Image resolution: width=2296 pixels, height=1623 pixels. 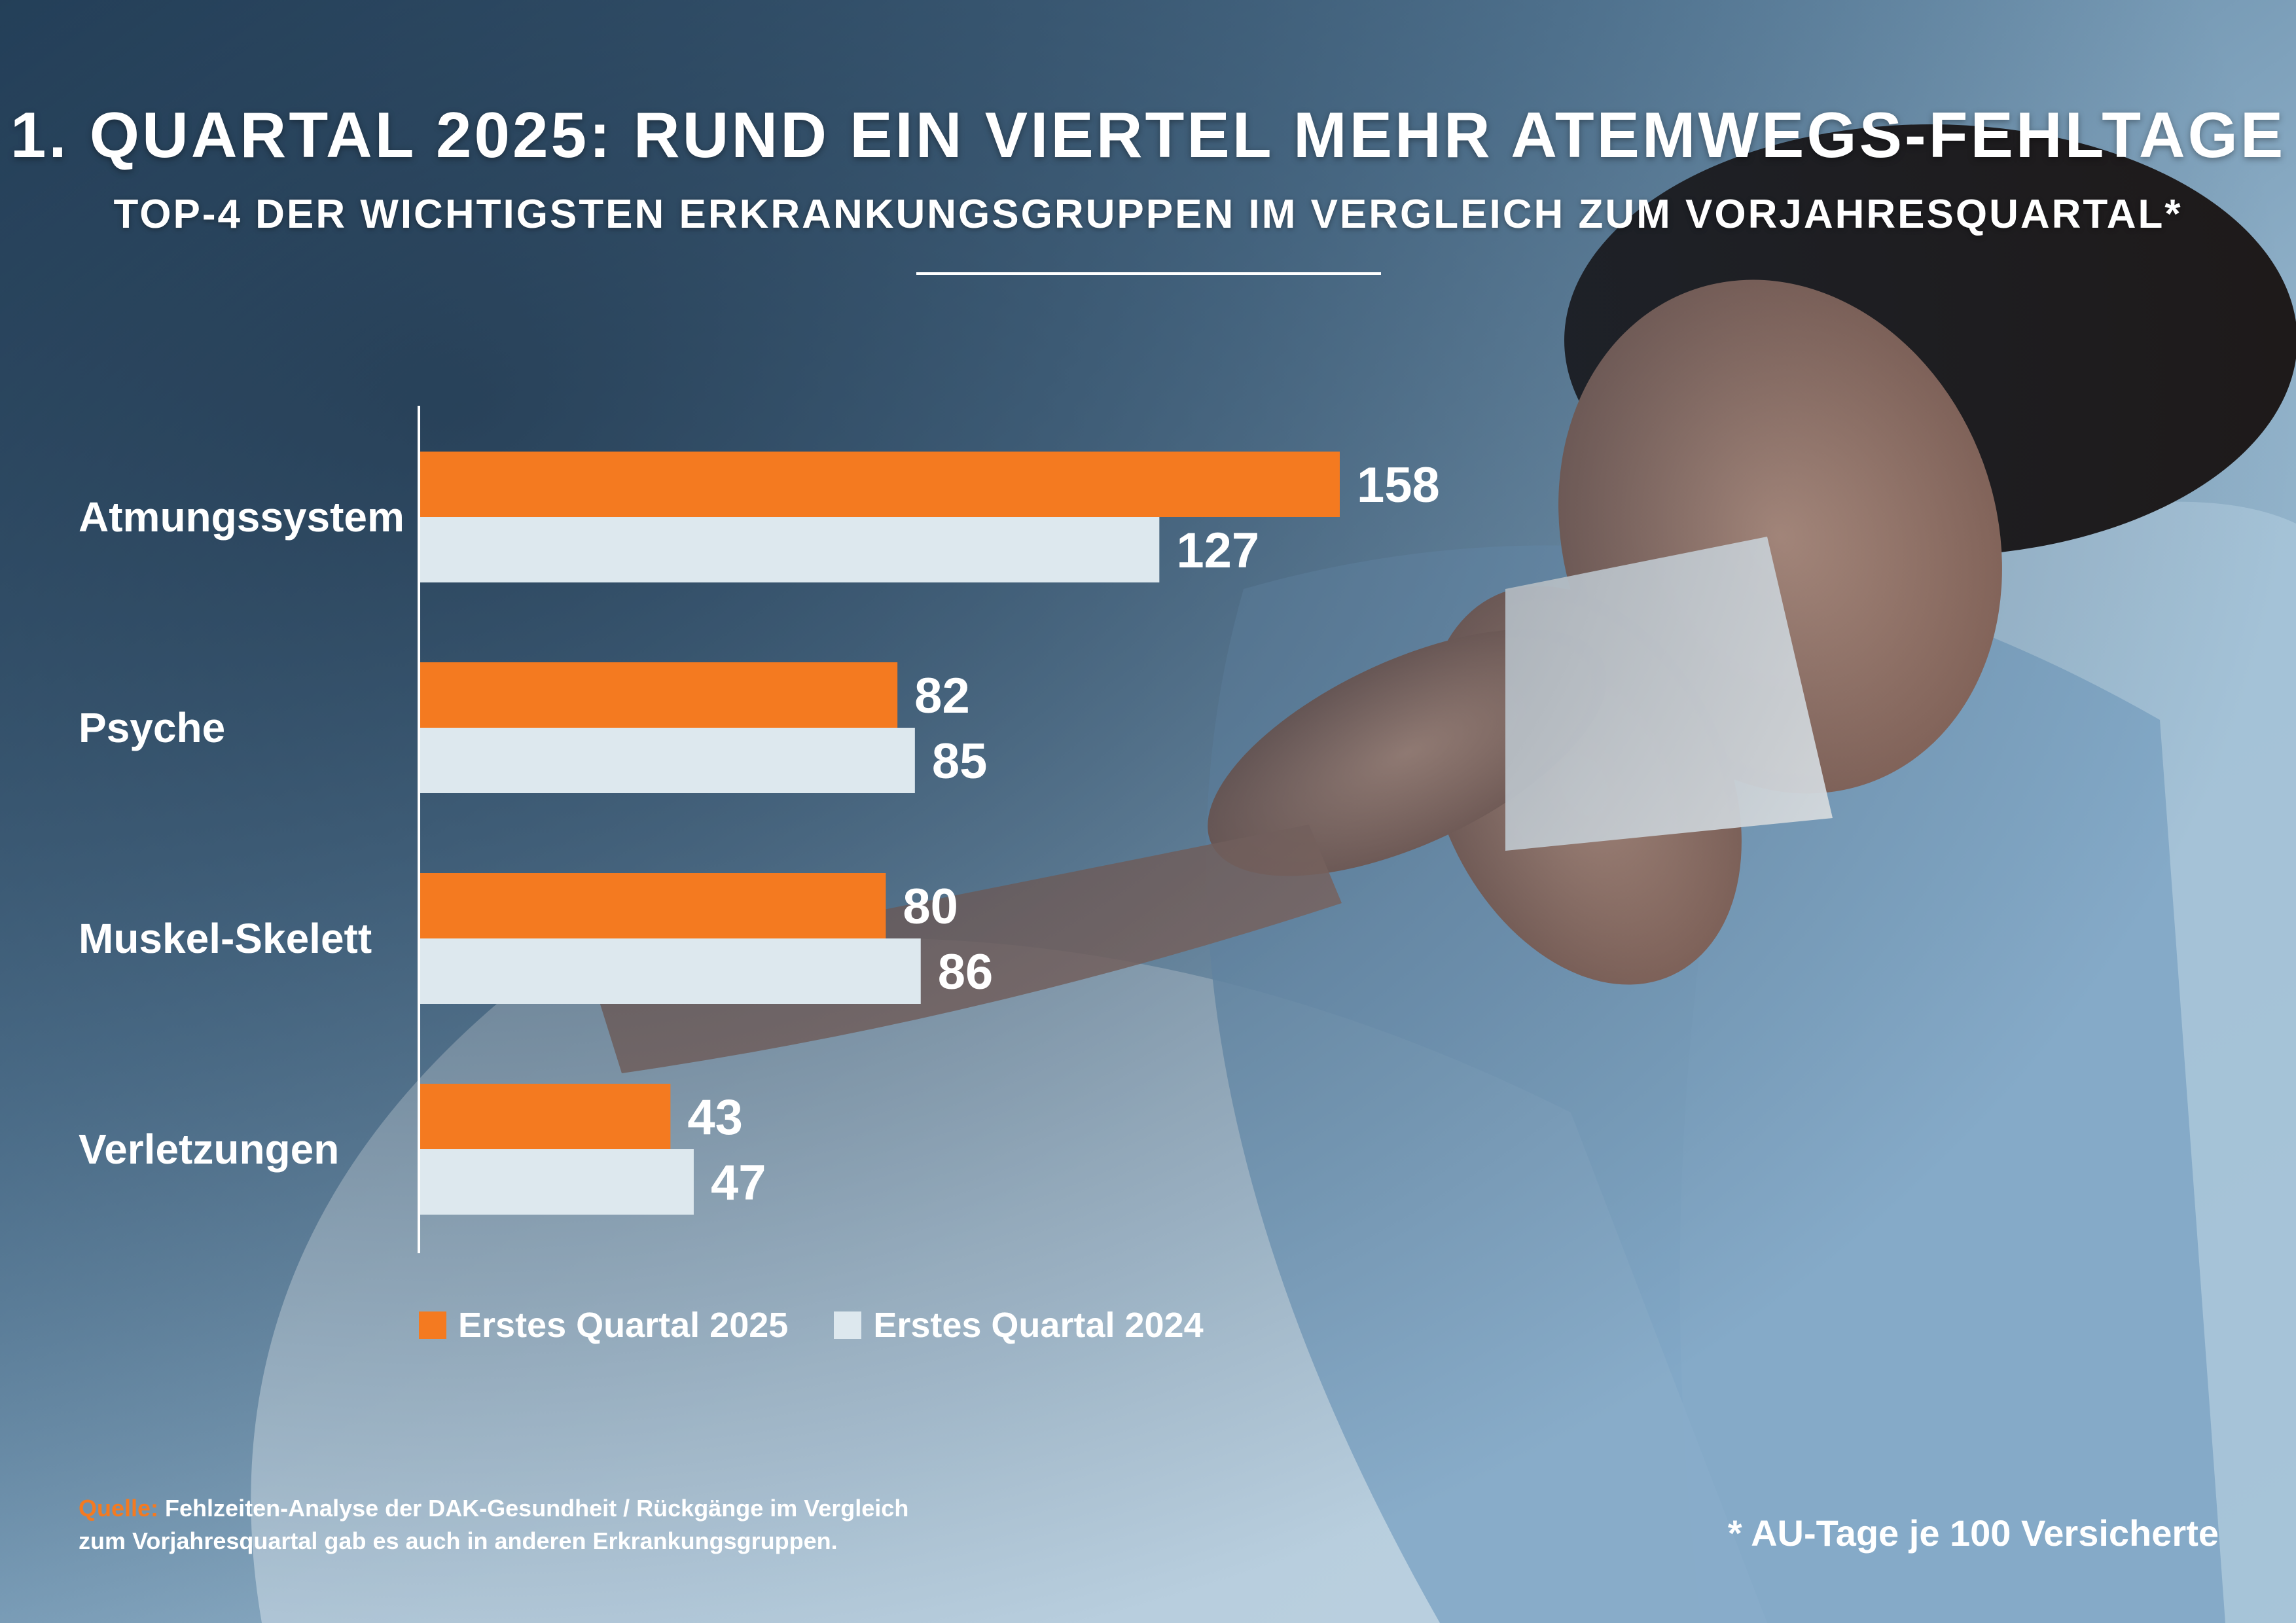 I want to click on legend-label-2025: Erstes Quartal 2025, so click(x=623, y=1325).